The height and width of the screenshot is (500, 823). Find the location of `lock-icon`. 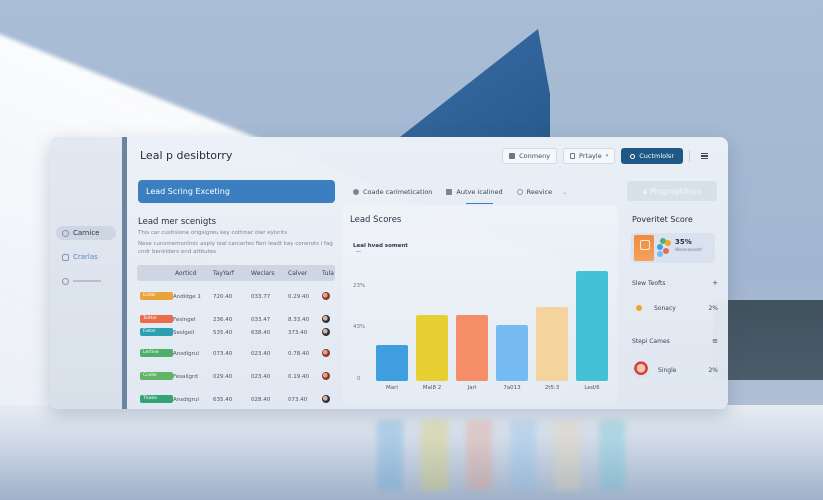

lock-icon is located at coordinates (573, 156).